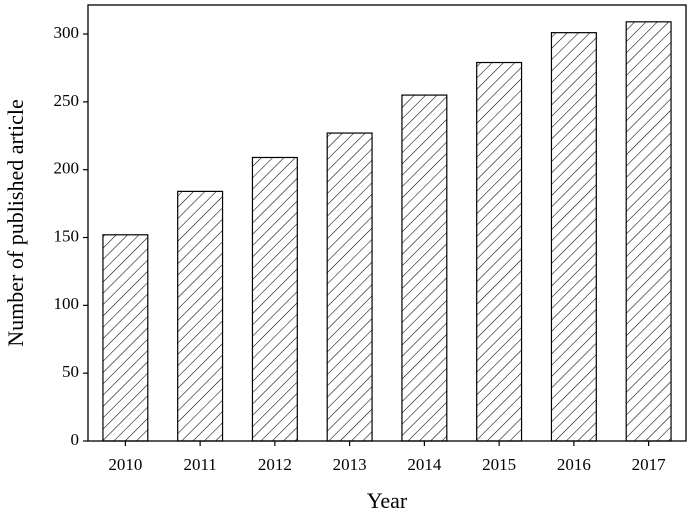 The height and width of the screenshot is (518, 692). Describe the element at coordinates (387, 500) in the screenshot. I see `x-axis-title: Year` at that location.